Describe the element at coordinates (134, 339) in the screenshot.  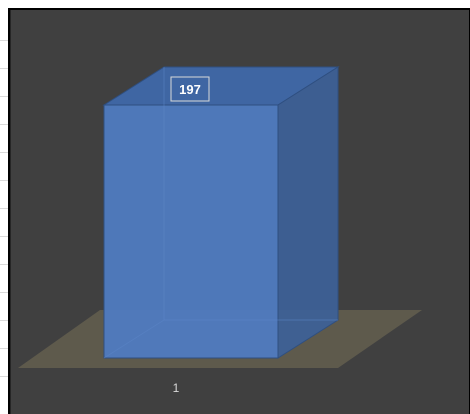
I see `bar-back-edge` at that location.